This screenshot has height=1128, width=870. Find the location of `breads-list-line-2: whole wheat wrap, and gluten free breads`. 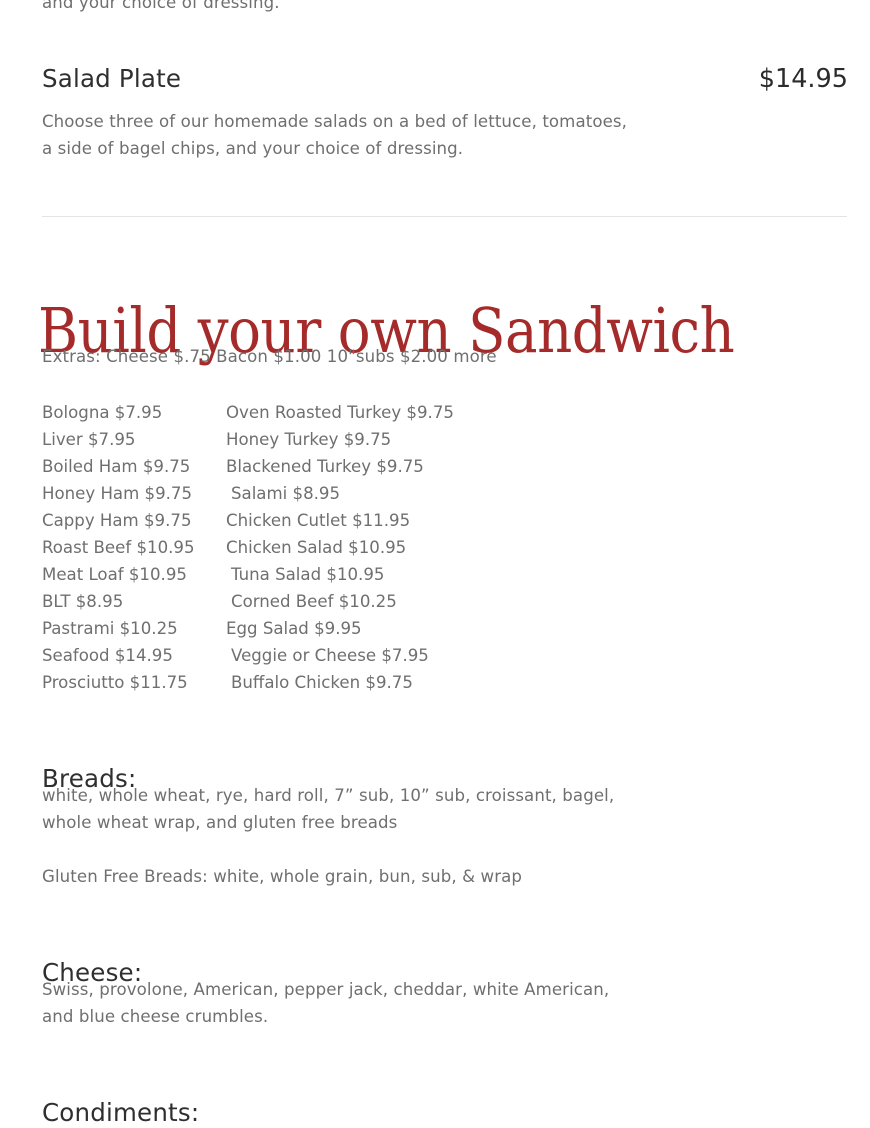

breads-list-line-2: whole wheat wrap, and gluten free breads is located at coordinates (220, 822).